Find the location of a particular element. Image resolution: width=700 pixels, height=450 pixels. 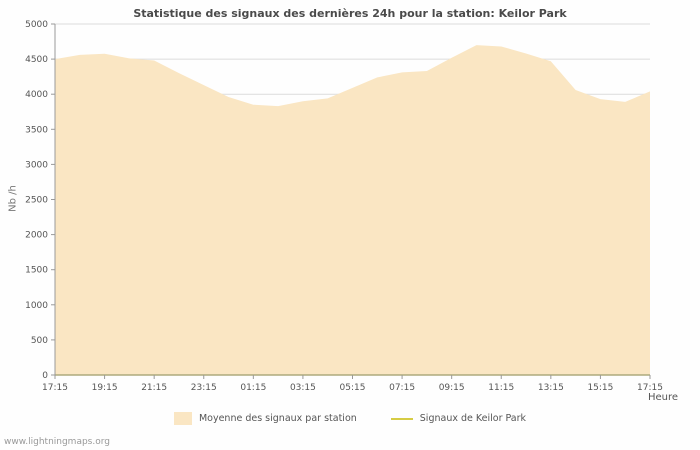

svg-text: 500 is located at coordinates (39, 341).